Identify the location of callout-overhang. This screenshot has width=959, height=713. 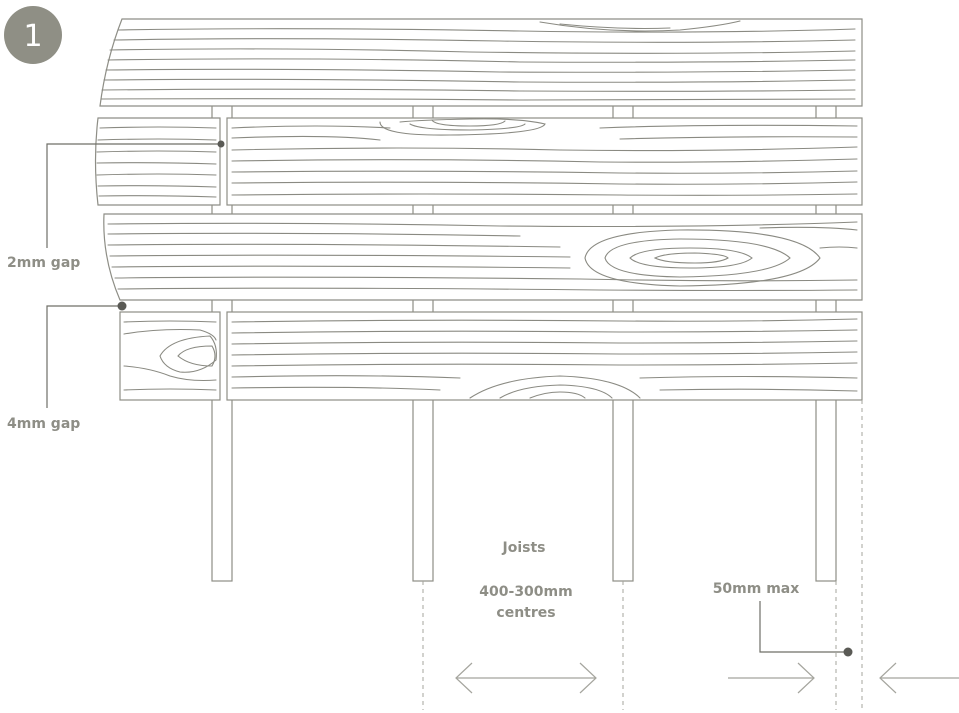
(806, 629).